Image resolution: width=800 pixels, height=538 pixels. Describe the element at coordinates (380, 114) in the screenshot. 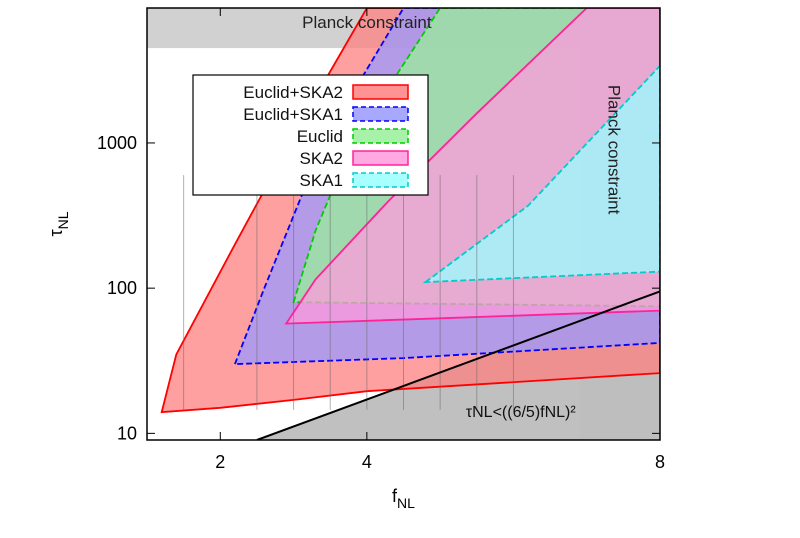

I see `legend-swatch-euclid-ska1` at that location.